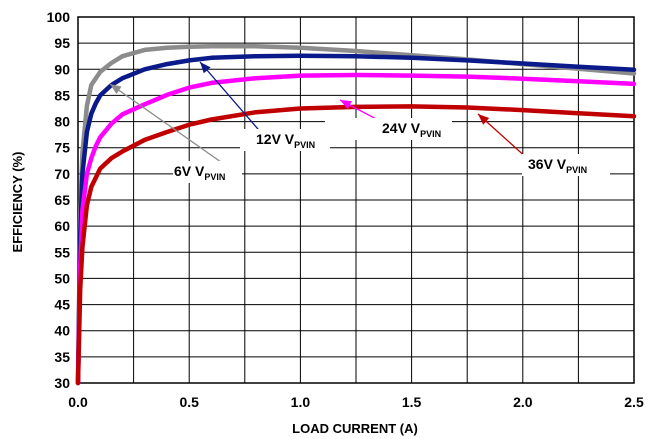  I want to click on series-label-0: 6V VPVIN, so click(199, 172).